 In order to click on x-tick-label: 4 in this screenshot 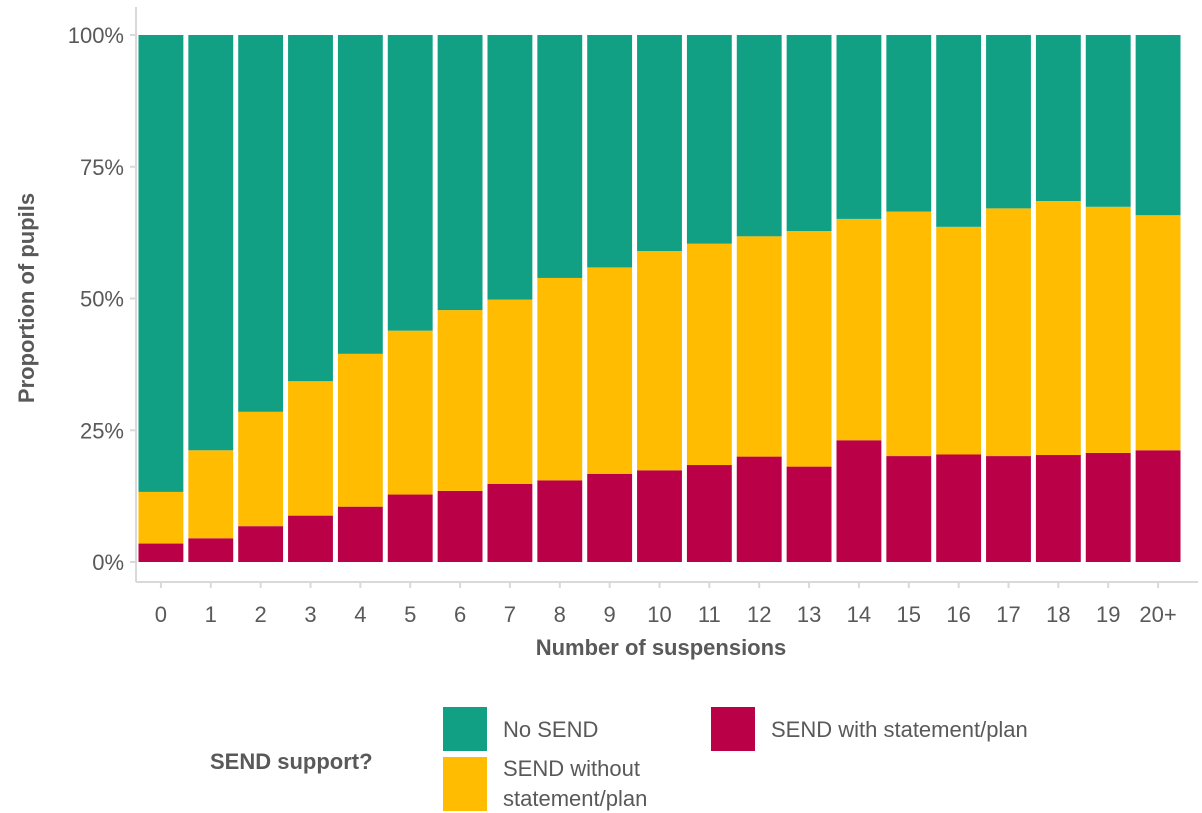, I will do `click(360, 614)`.